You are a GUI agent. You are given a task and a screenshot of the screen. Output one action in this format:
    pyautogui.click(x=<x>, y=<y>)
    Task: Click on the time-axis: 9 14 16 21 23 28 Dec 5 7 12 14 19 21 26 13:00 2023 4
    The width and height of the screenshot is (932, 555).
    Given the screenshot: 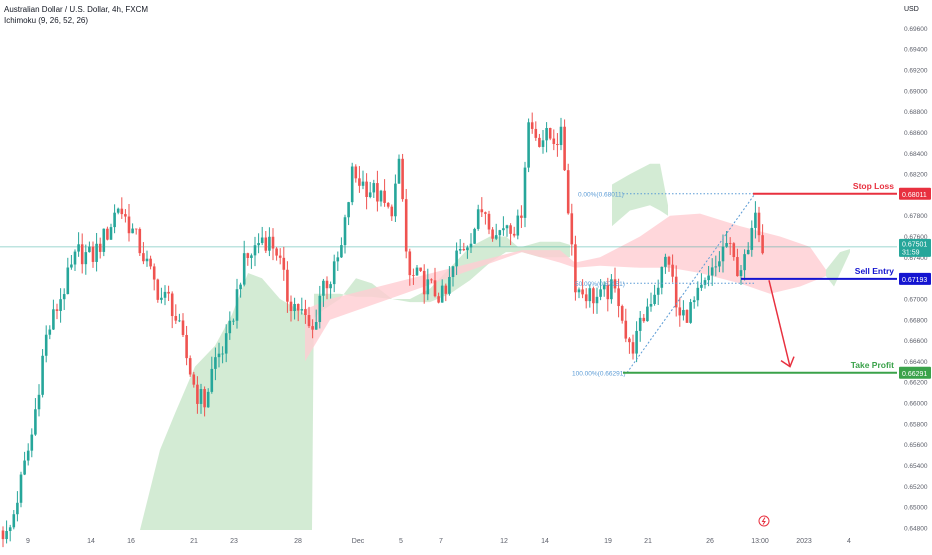 What is the action you would take?
    pyautogui.click(x=438, y=541)
    